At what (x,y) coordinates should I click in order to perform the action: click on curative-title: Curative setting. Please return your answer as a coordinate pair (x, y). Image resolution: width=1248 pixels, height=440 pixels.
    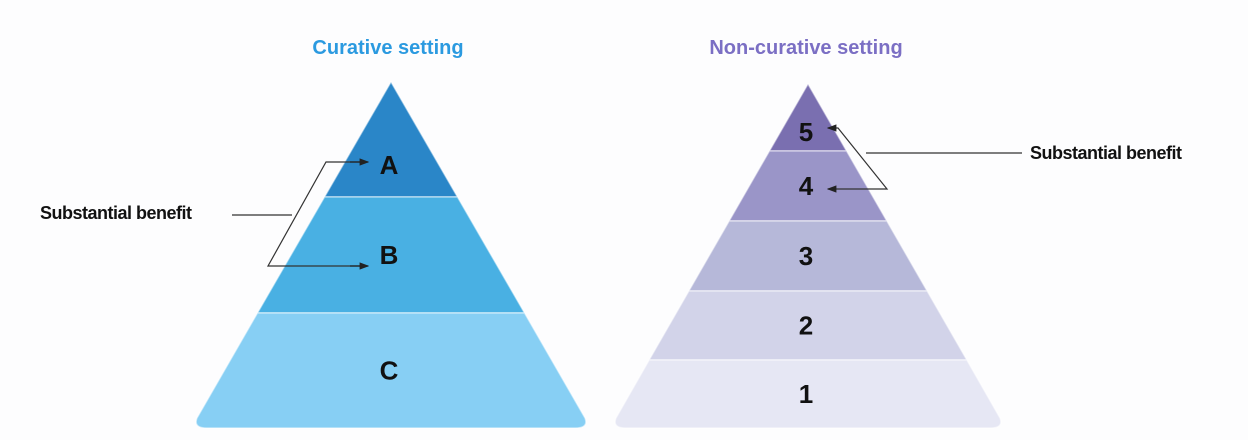
    Looking at the image, I should click on (387, 48).